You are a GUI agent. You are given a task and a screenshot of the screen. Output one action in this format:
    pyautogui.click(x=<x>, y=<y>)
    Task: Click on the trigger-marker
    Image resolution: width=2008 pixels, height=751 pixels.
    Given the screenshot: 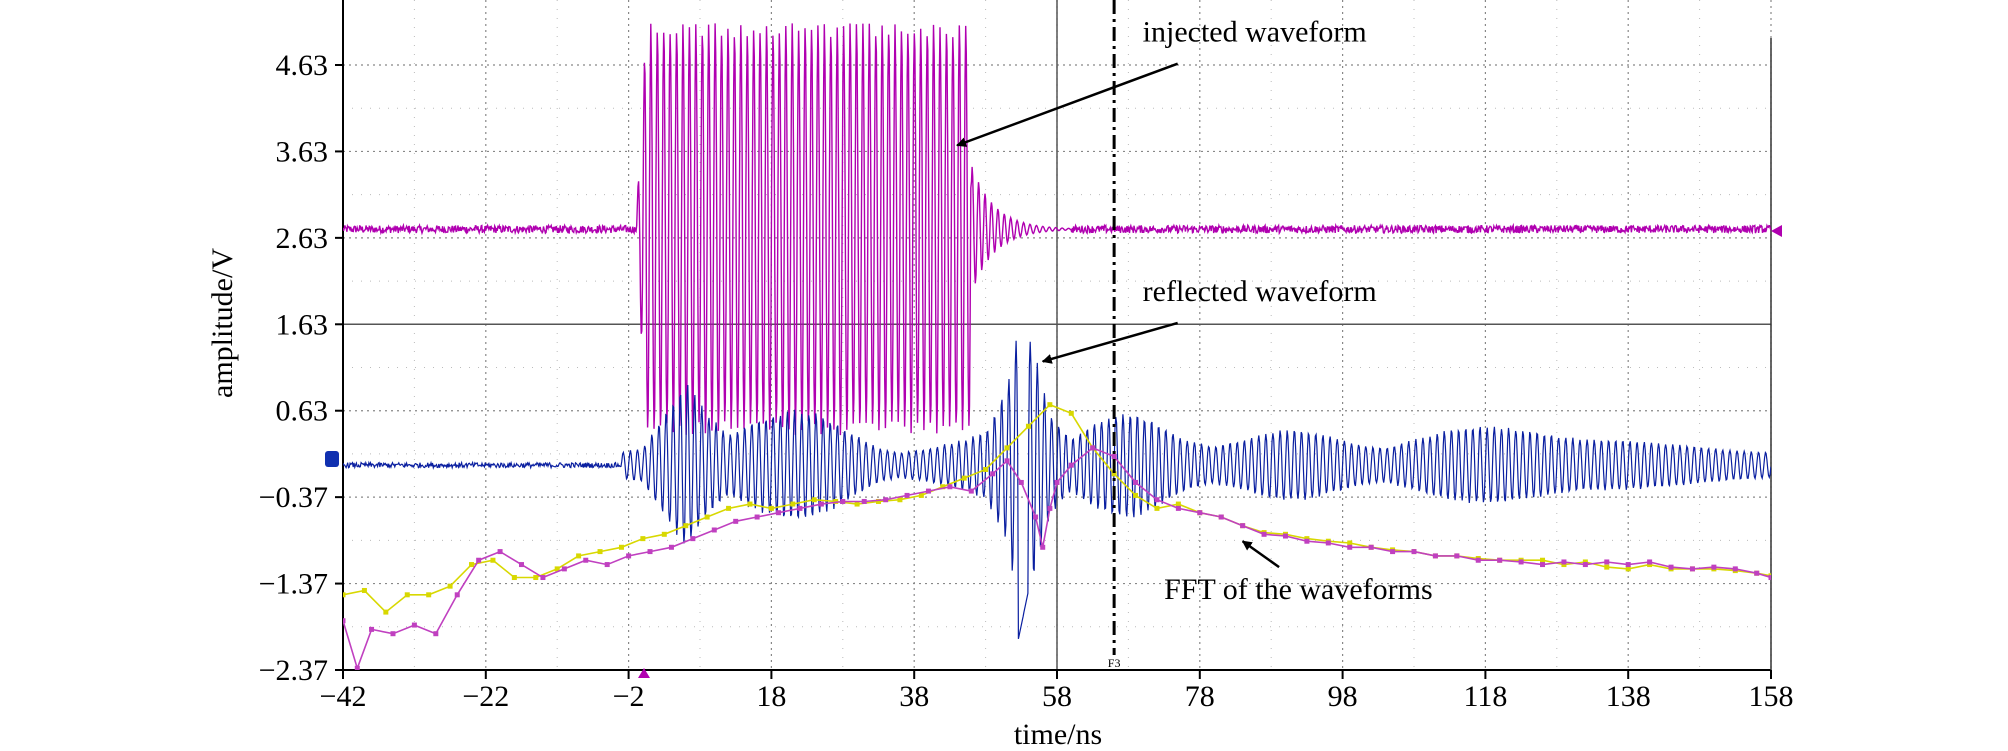 What is the action you would take?
    pyautogui.click(x=644, y=673)
    